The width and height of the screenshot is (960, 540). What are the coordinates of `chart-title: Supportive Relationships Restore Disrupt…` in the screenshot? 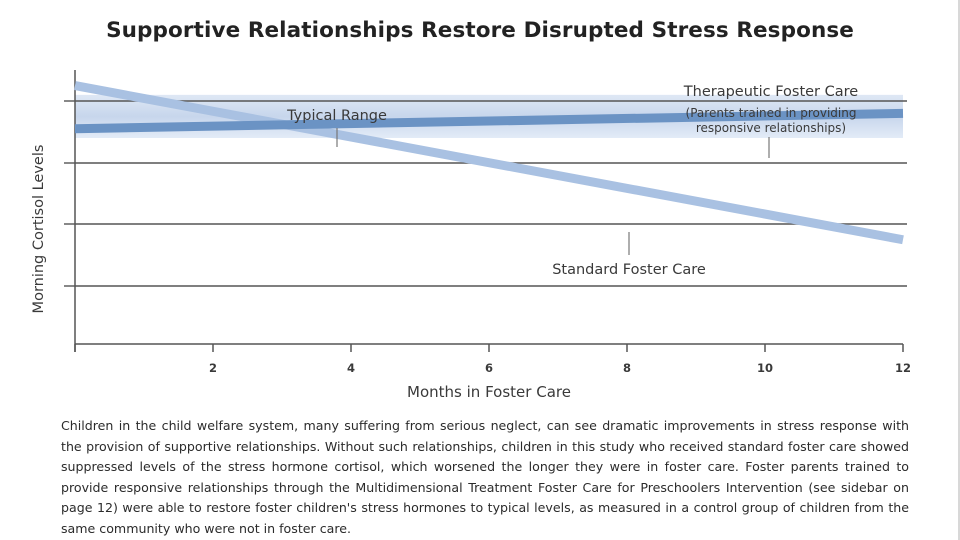 It's located at (480, 30).